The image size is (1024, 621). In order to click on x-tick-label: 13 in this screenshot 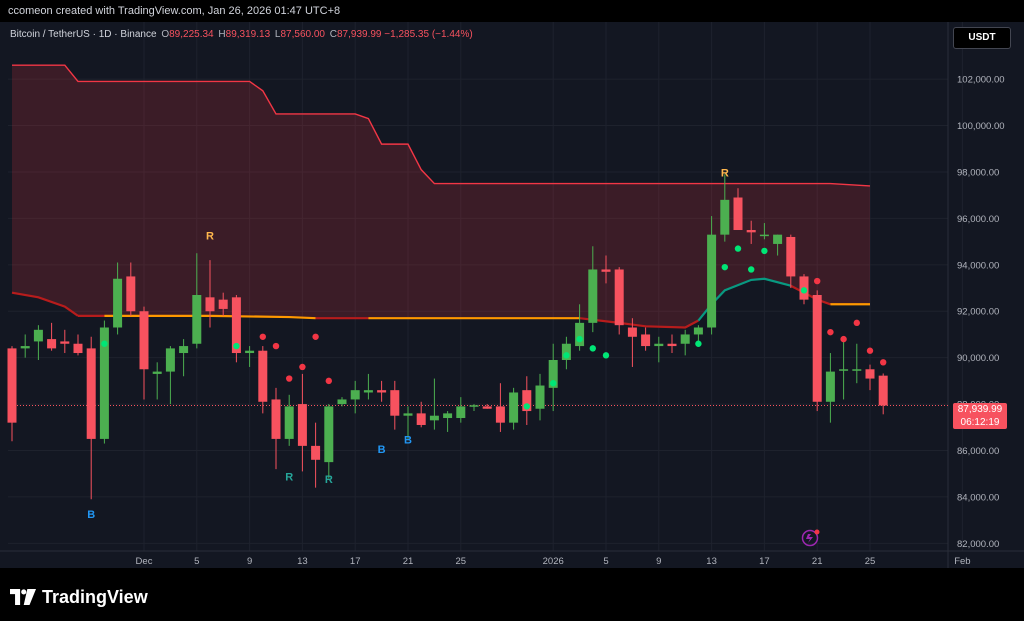, I will do `click(711, 561)`.